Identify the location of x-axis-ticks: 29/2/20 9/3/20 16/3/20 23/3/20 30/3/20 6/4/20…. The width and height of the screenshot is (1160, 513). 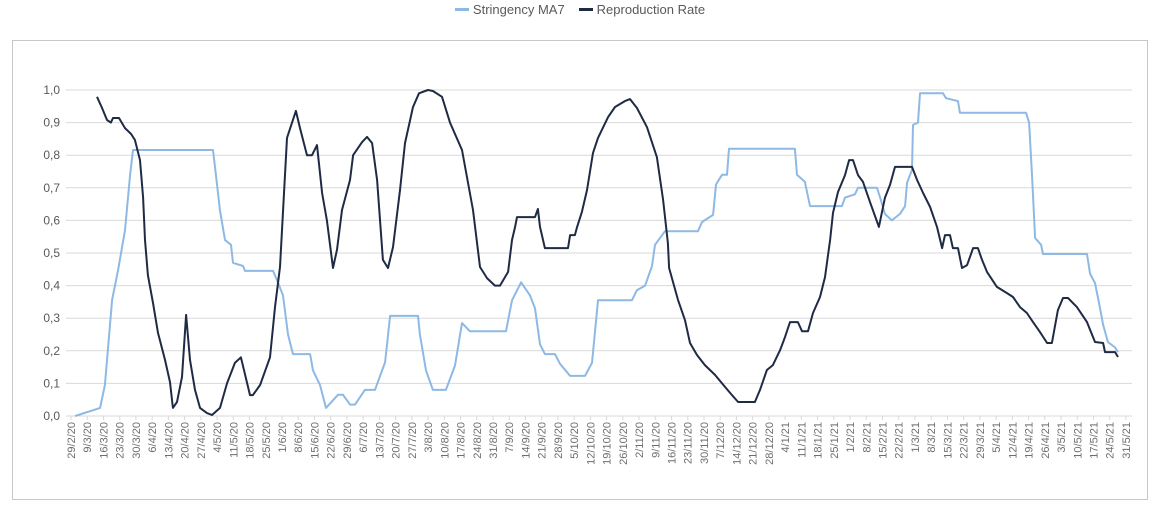
(599, 440).